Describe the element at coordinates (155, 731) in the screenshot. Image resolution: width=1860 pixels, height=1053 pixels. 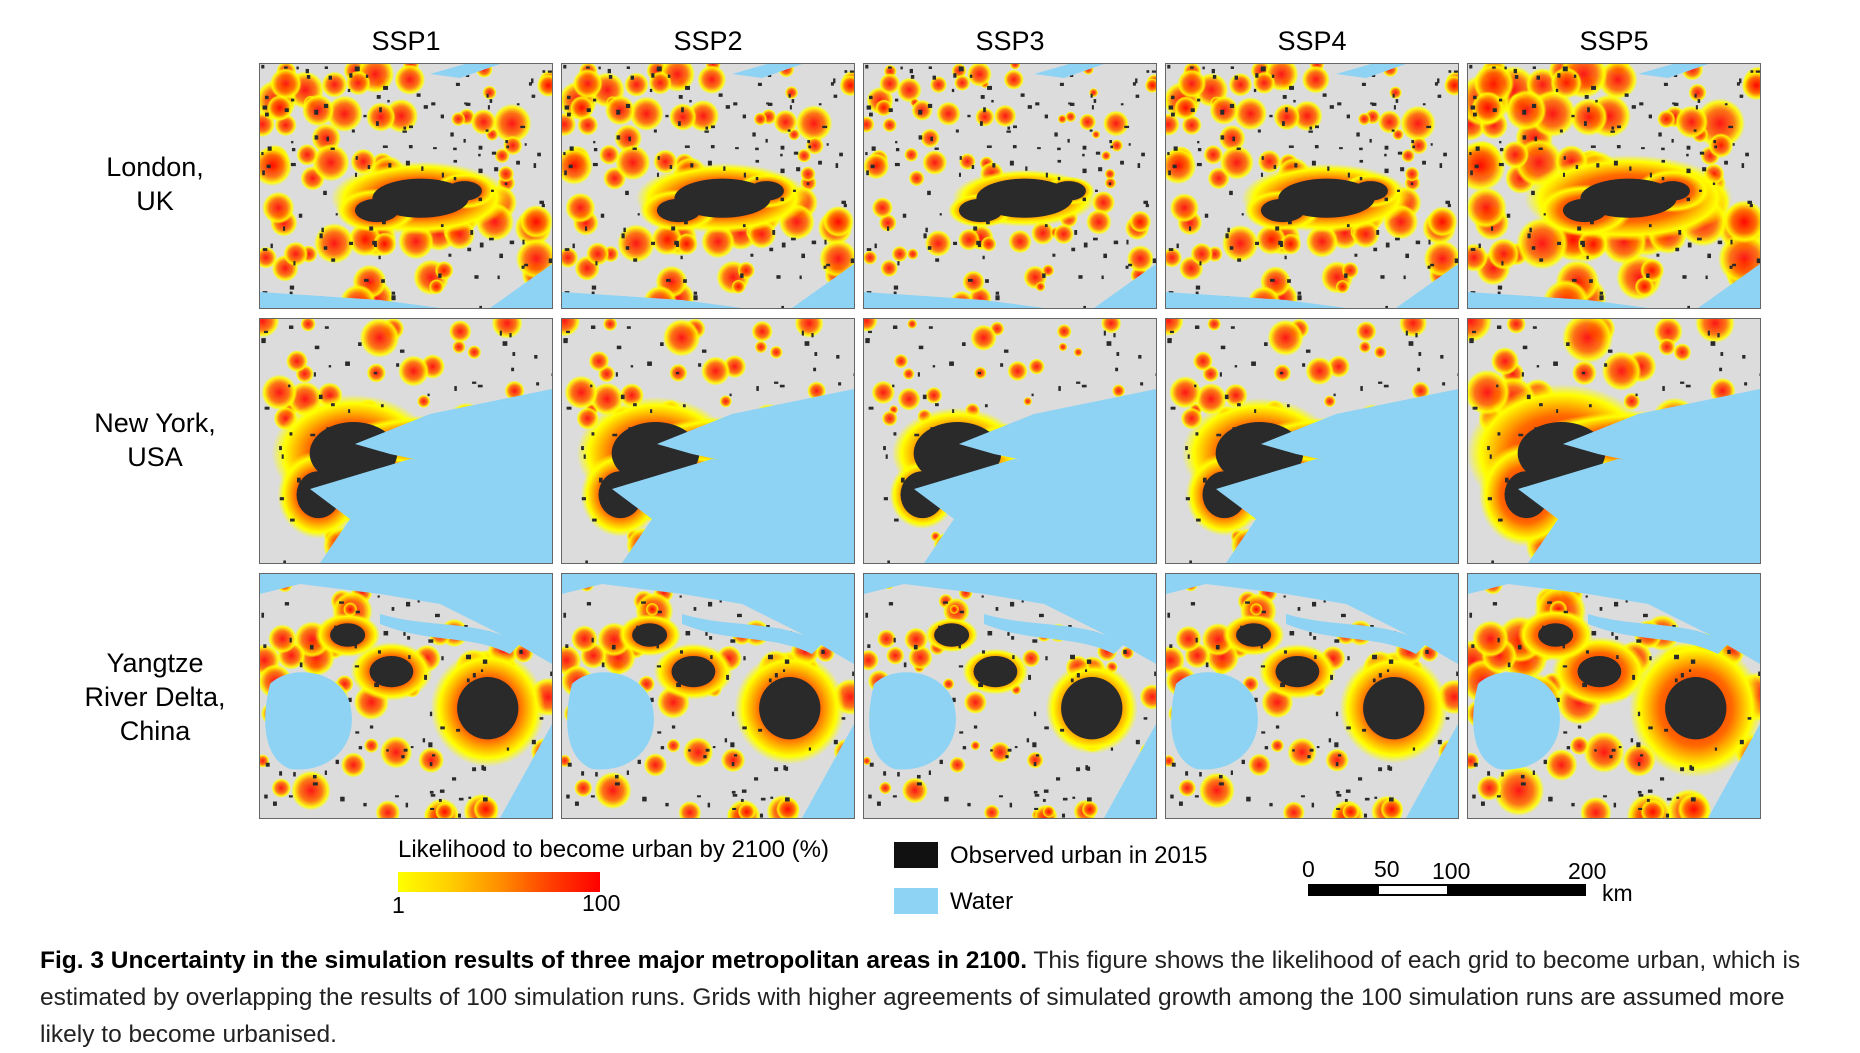
I see `row-header-line: China` at that location.